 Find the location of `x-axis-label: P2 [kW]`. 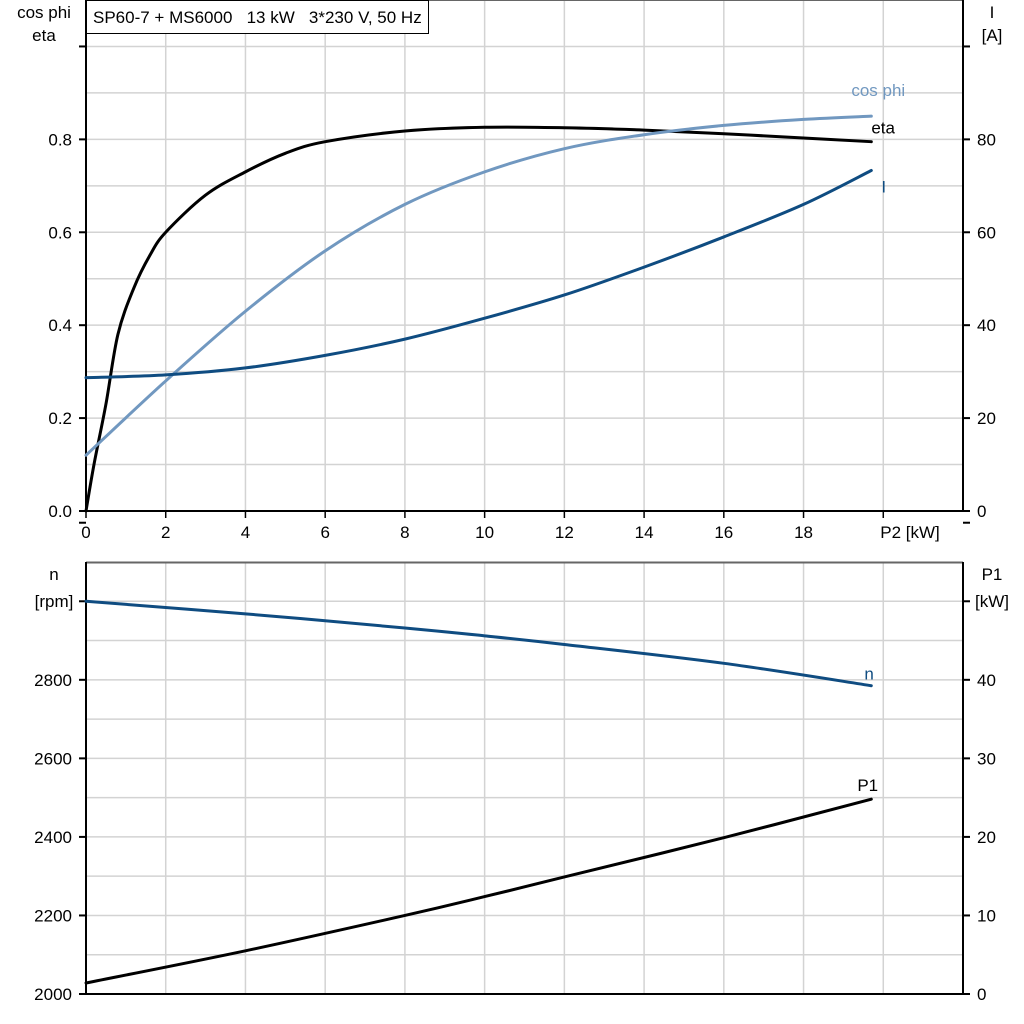

x-axis-label: P2 [kW] is located at coordinates (910, 532).